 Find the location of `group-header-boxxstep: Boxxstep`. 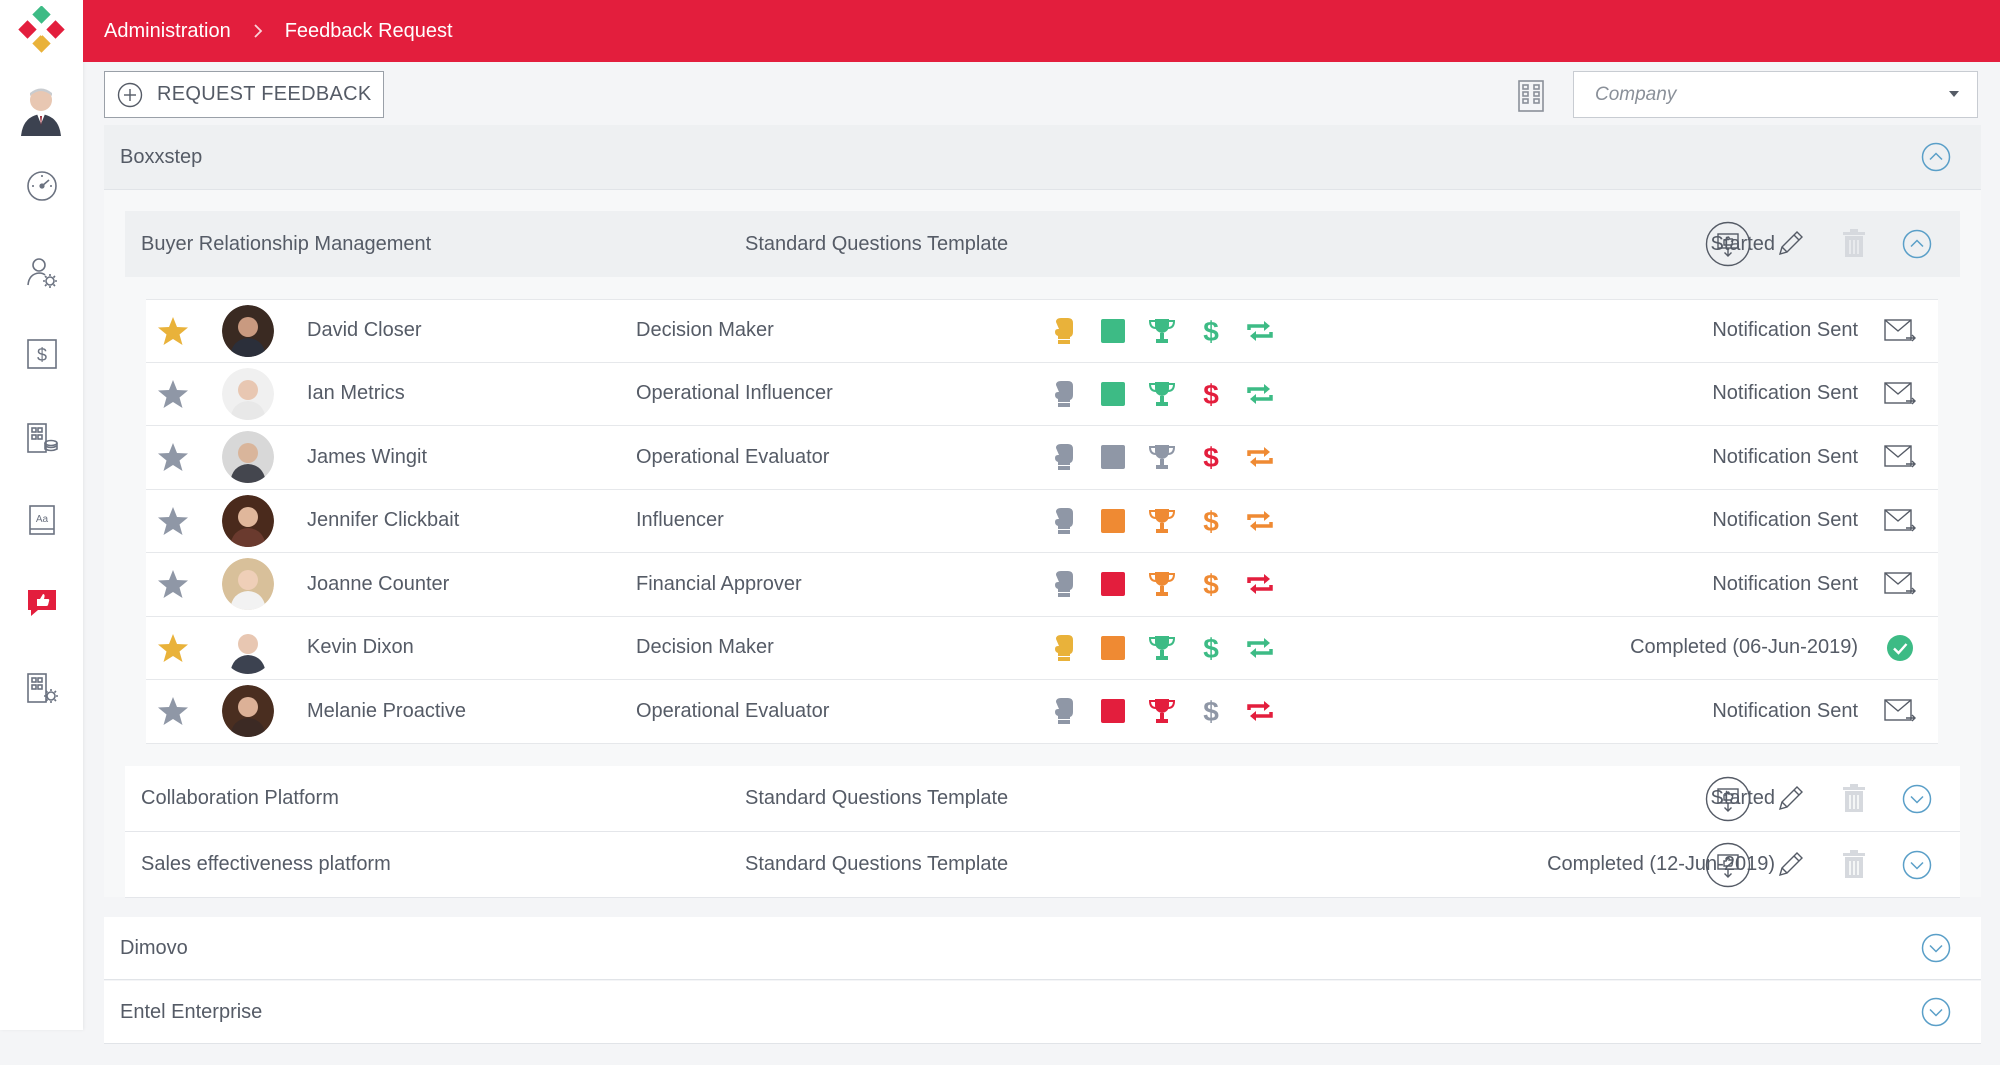

group-header-boxxstep: Boxxstep is located at coordinates (1042, 157).